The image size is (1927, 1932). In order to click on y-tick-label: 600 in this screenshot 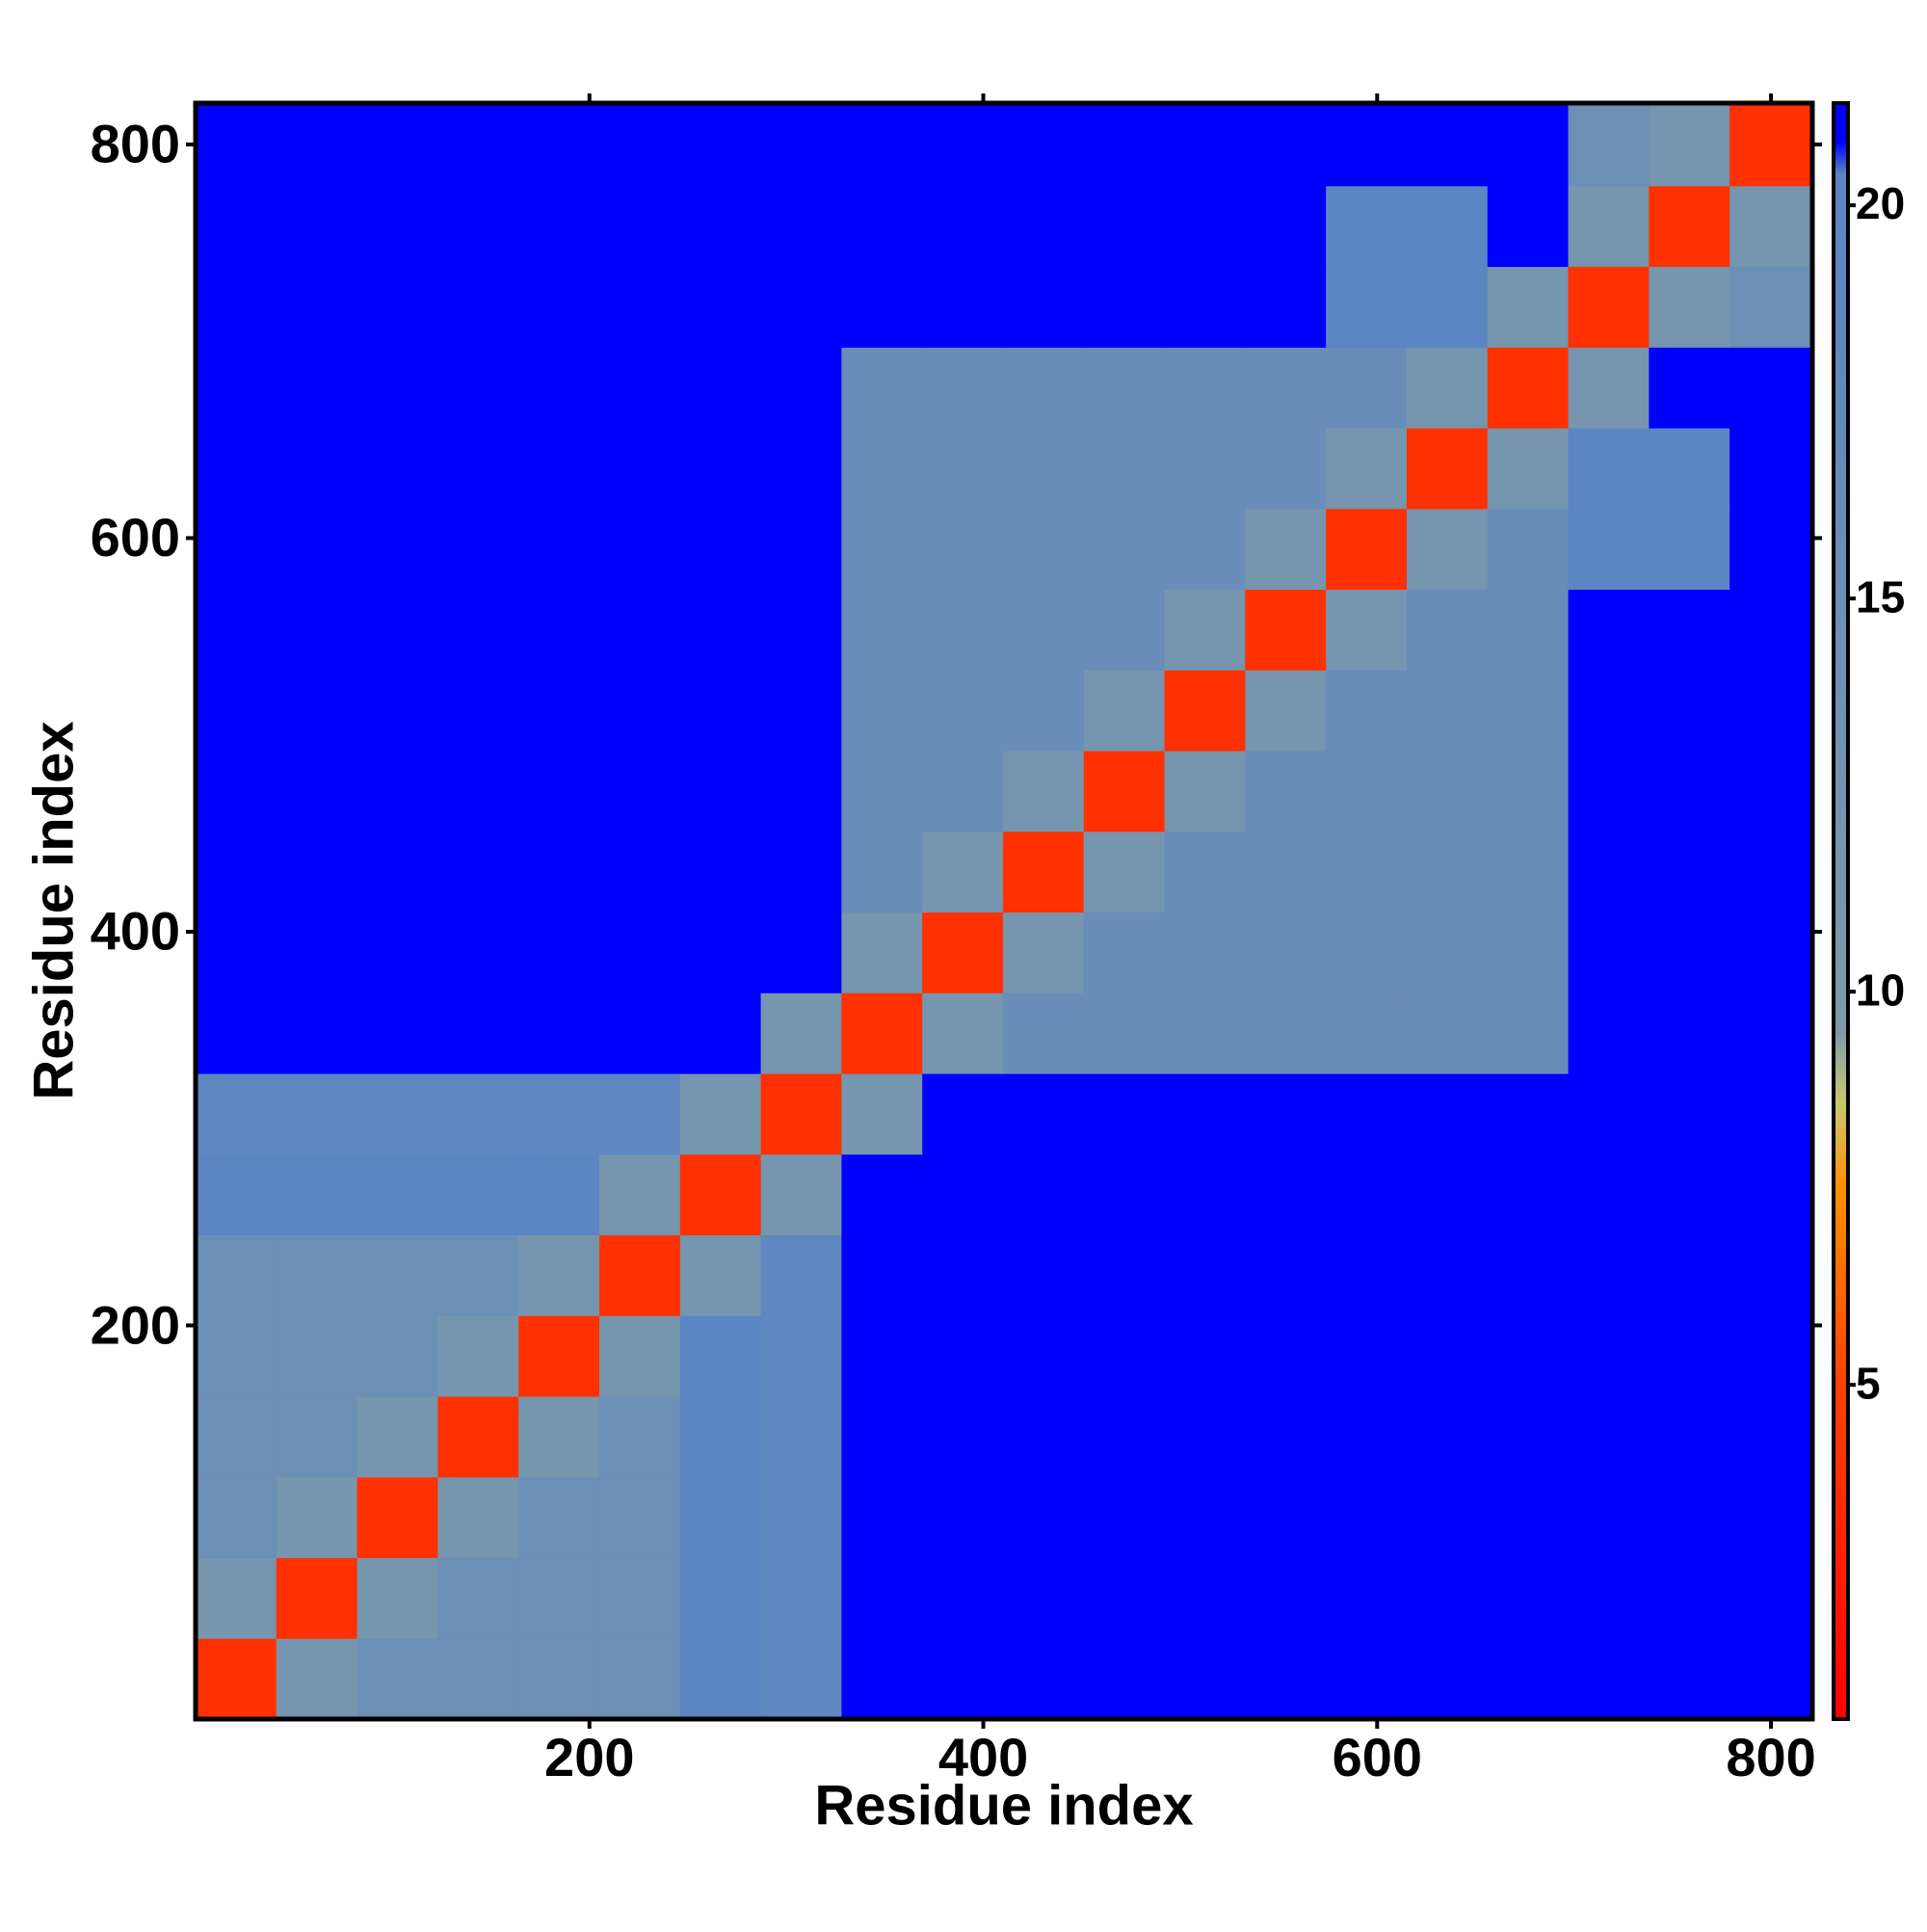, I will do `click(136, 537)`.